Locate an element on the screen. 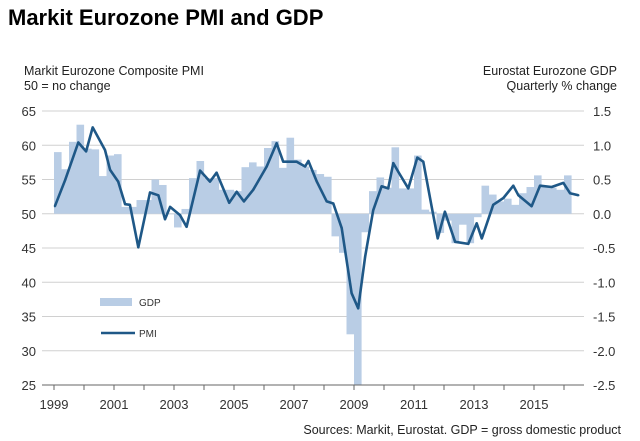 This screenshot has width=640, height=441. left-tick-label: 50 is located at coordinates (29, 214).